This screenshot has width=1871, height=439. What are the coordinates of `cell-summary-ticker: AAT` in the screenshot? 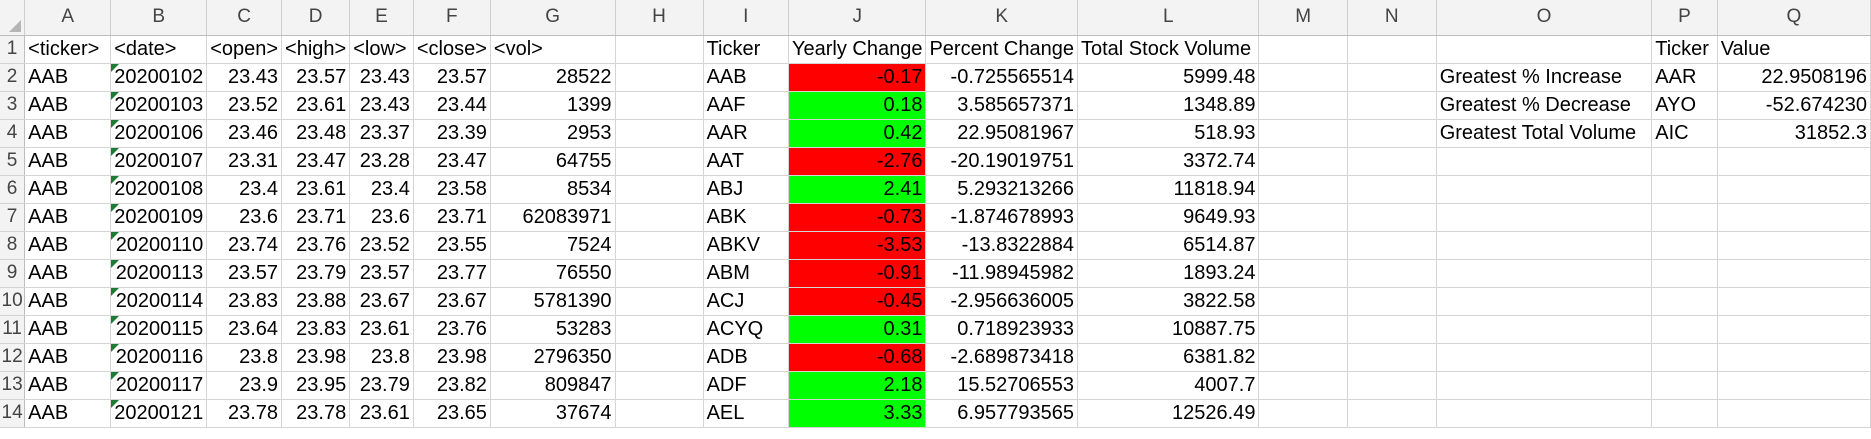 It's located at (746, 161).